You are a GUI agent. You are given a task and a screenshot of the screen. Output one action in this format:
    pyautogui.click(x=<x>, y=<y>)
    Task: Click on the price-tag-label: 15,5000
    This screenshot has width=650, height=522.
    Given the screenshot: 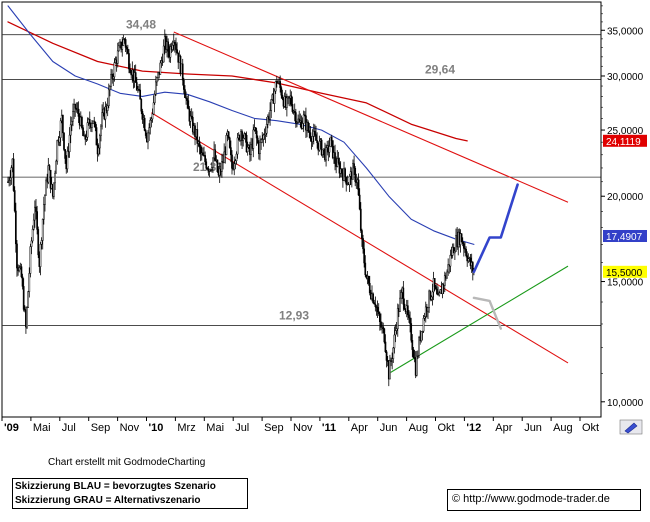 What is the action you would take?
    pyautogui.click(x=624, y=273)
    